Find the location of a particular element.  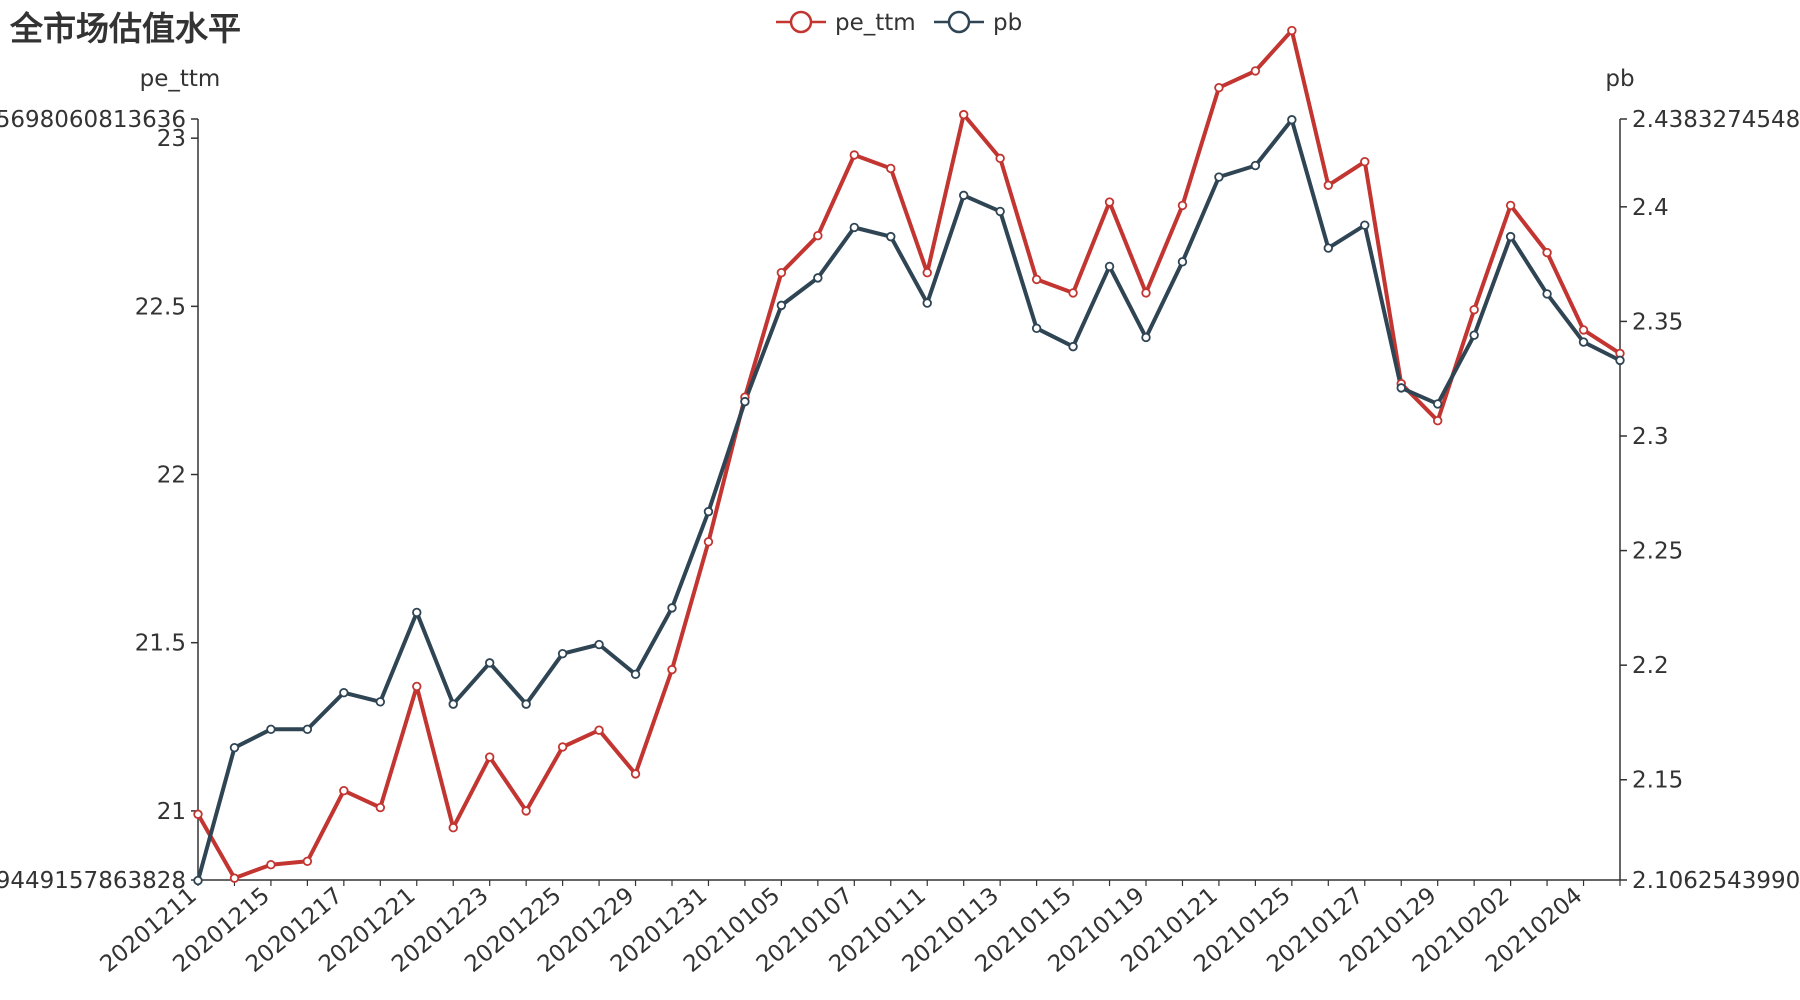

y-left-tick-label: 23 is located at coordinates (171, 139).